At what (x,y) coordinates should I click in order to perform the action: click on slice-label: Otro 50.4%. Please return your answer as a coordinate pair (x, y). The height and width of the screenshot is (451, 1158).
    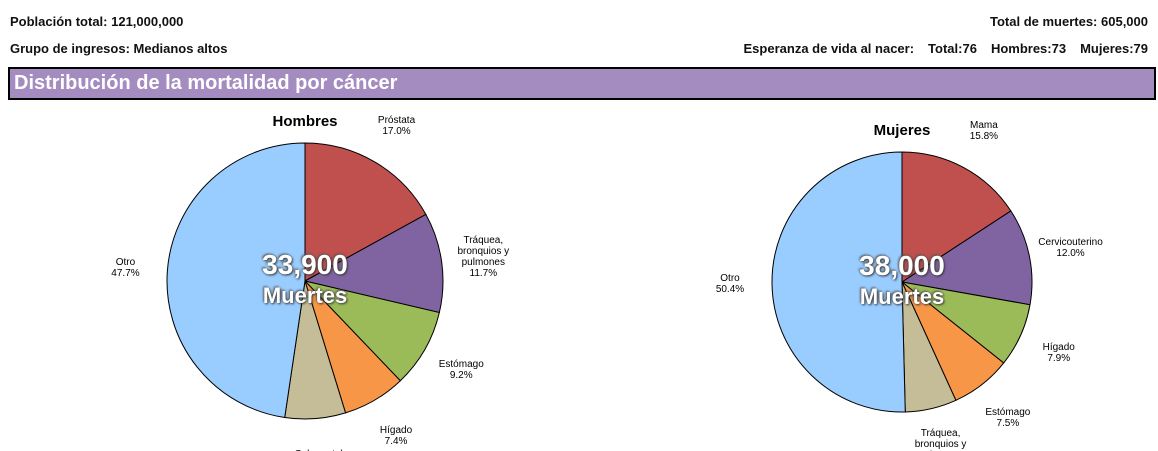
    Looking at the image, I should click on (730, 284).